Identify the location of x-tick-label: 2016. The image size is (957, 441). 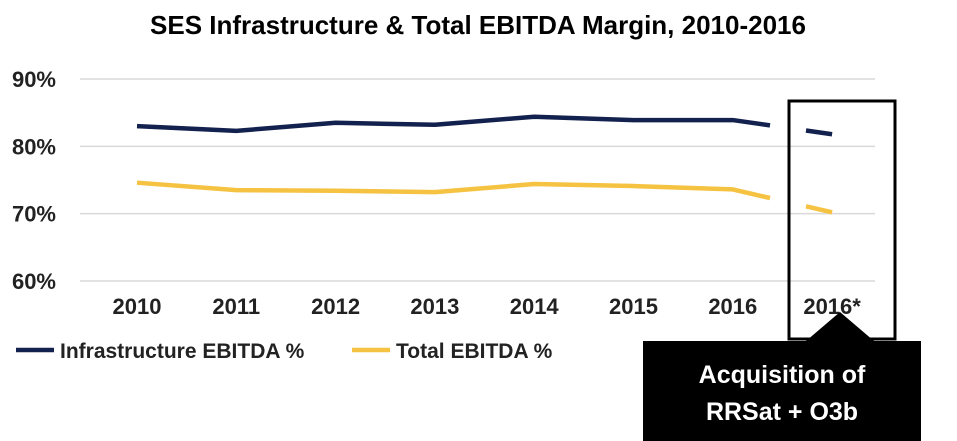
(732, 306).